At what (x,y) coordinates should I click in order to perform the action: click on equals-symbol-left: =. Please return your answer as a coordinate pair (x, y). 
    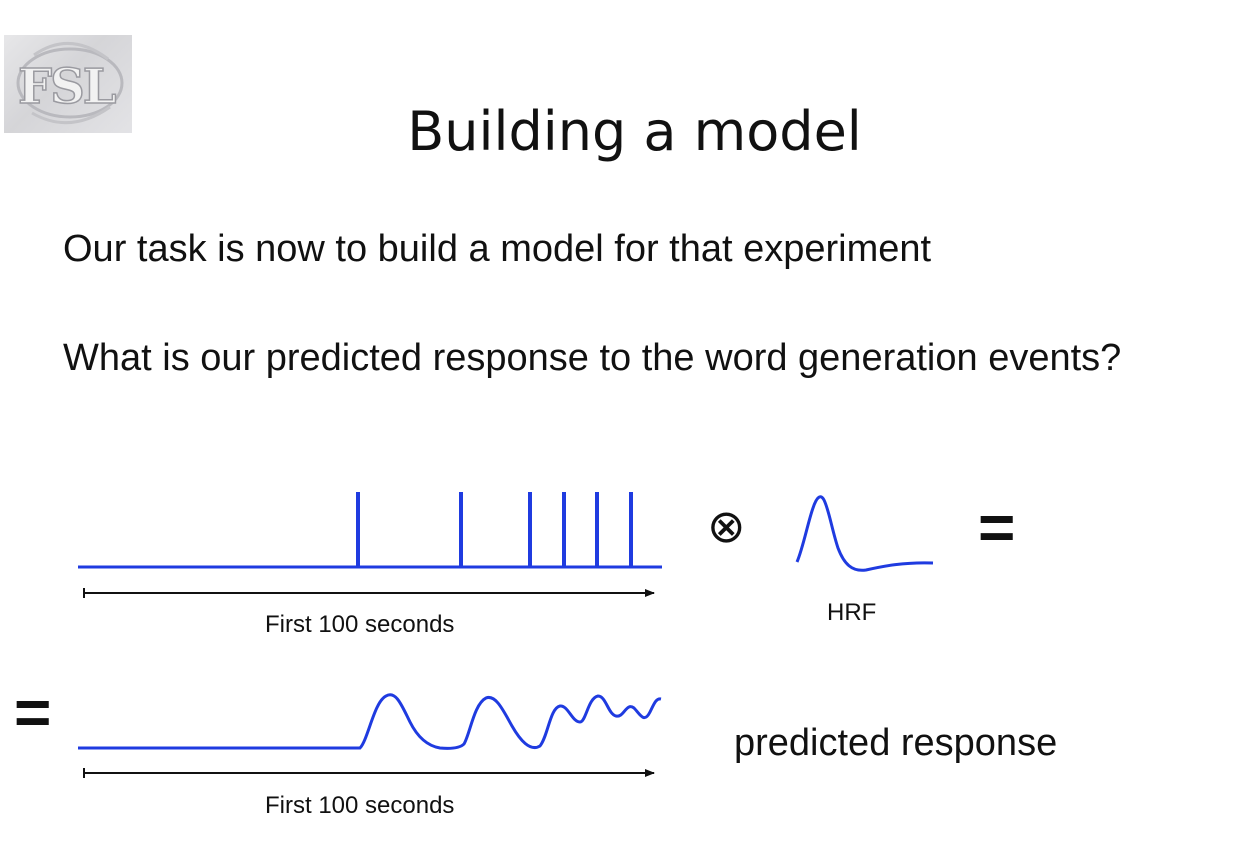
    Looking at the image, I should click on (33, 712).